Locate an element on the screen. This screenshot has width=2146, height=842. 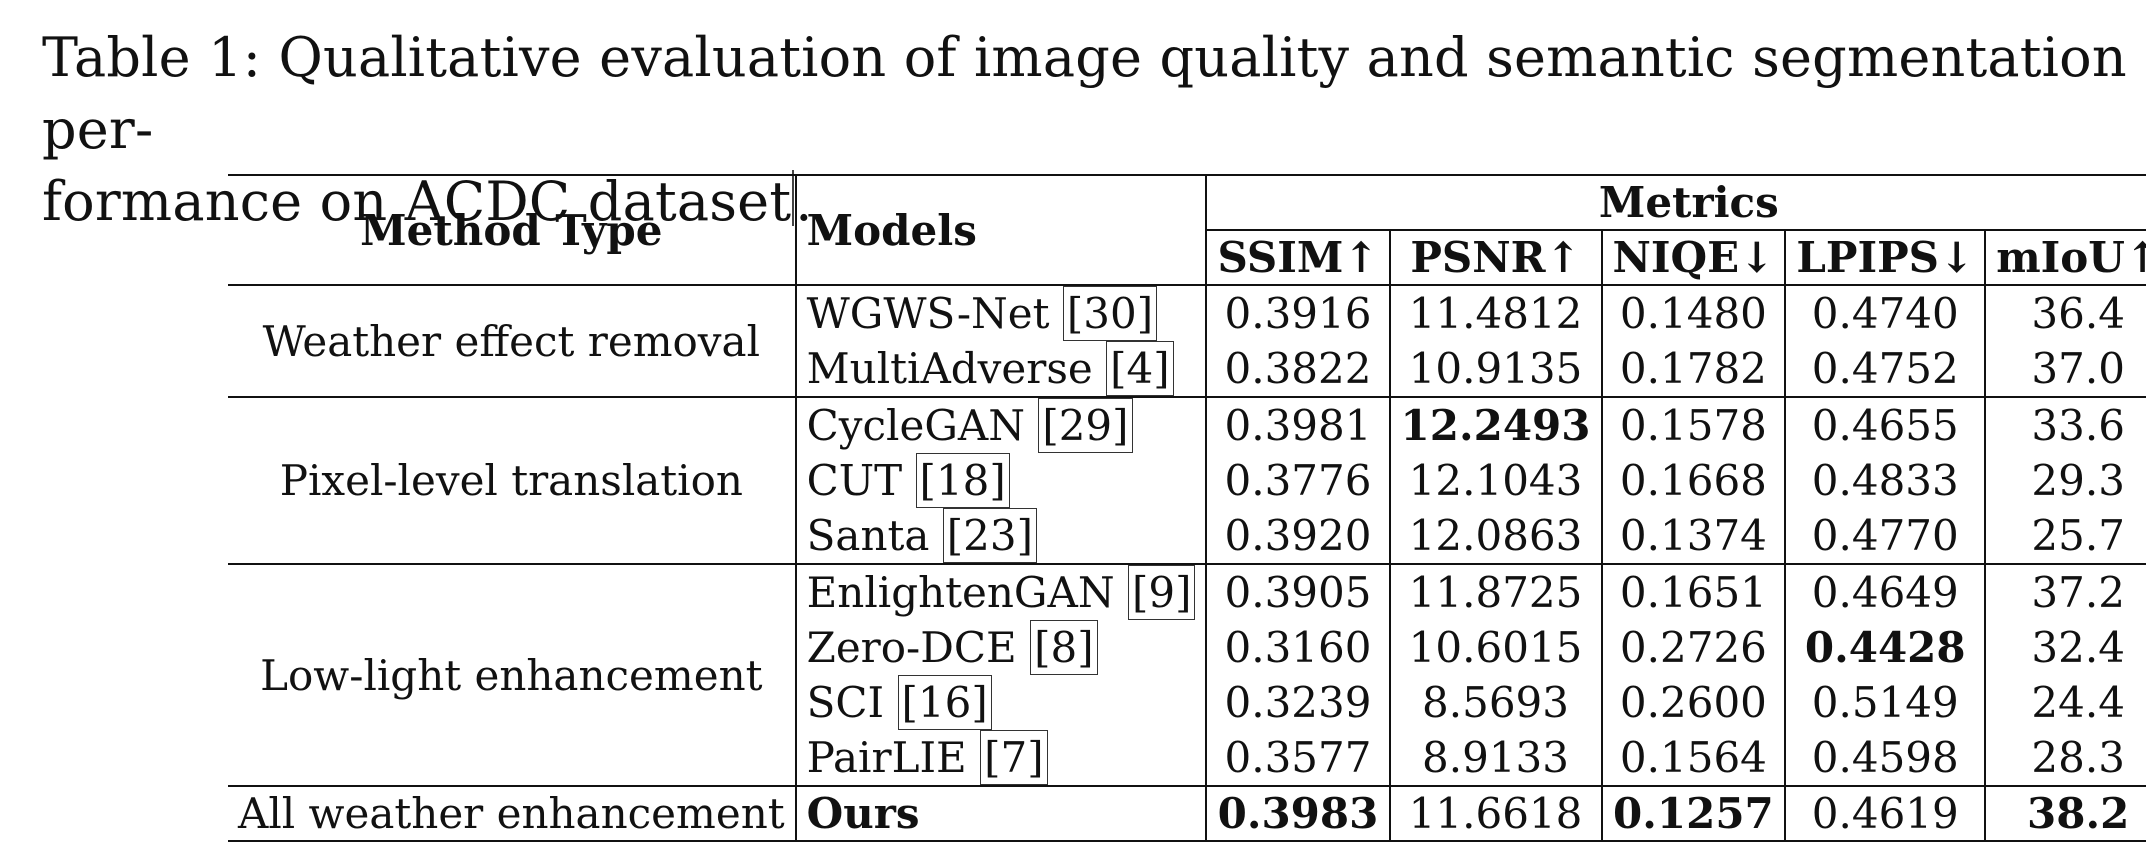
niqe-cell: 0.2600 is located at coordinates (1694, 702).